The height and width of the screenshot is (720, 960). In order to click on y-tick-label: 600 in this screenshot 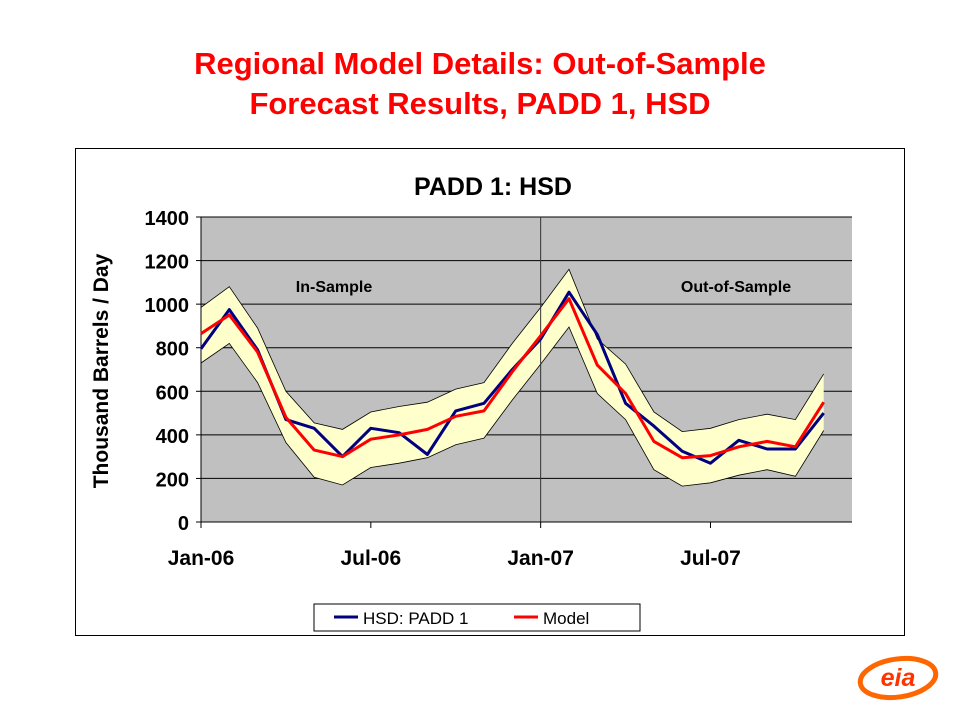, I will do `click(172, 393)`.